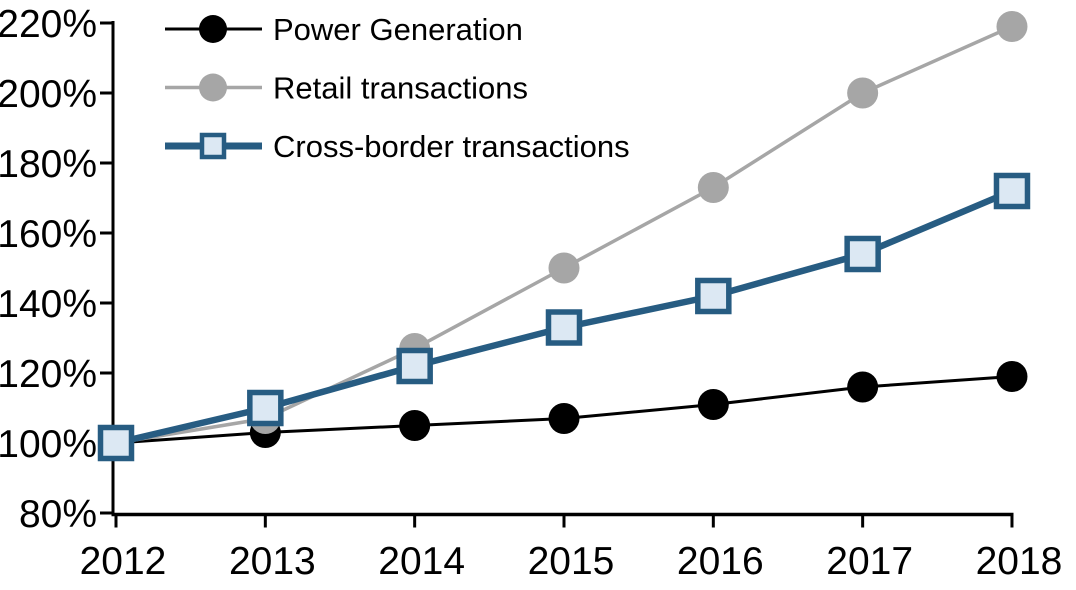 This screenshot has height=590, width=1076. I want to click on x-axis-tick-label: 2015, so click(571, 561).